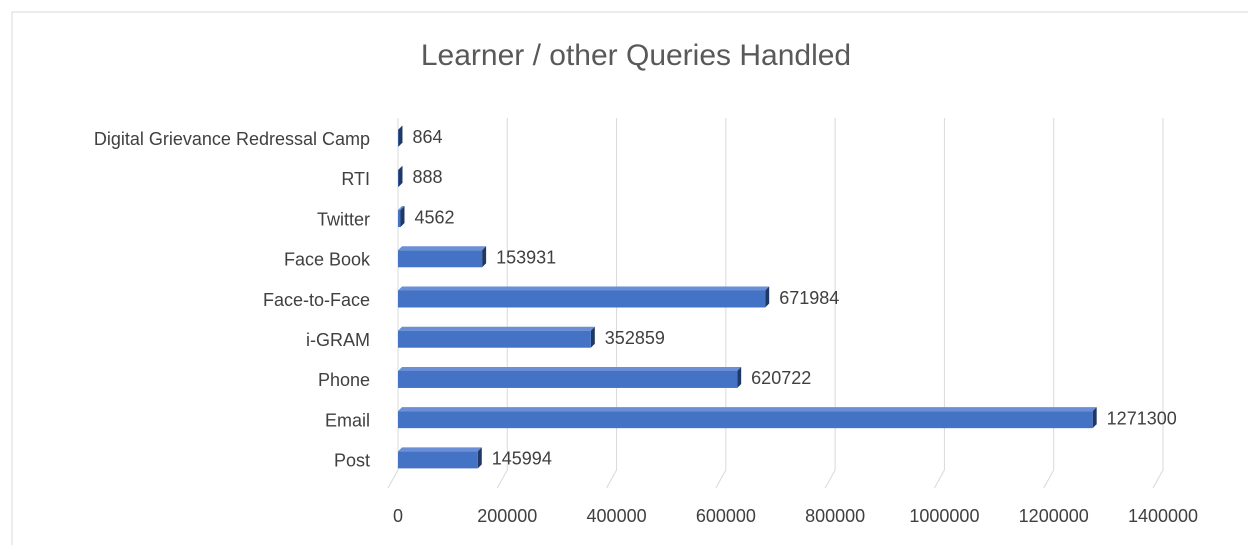  What do you see at coordinates (635, 338) in the screenshot?
I see `data-label: 352859` at bounding box center [635, 338].